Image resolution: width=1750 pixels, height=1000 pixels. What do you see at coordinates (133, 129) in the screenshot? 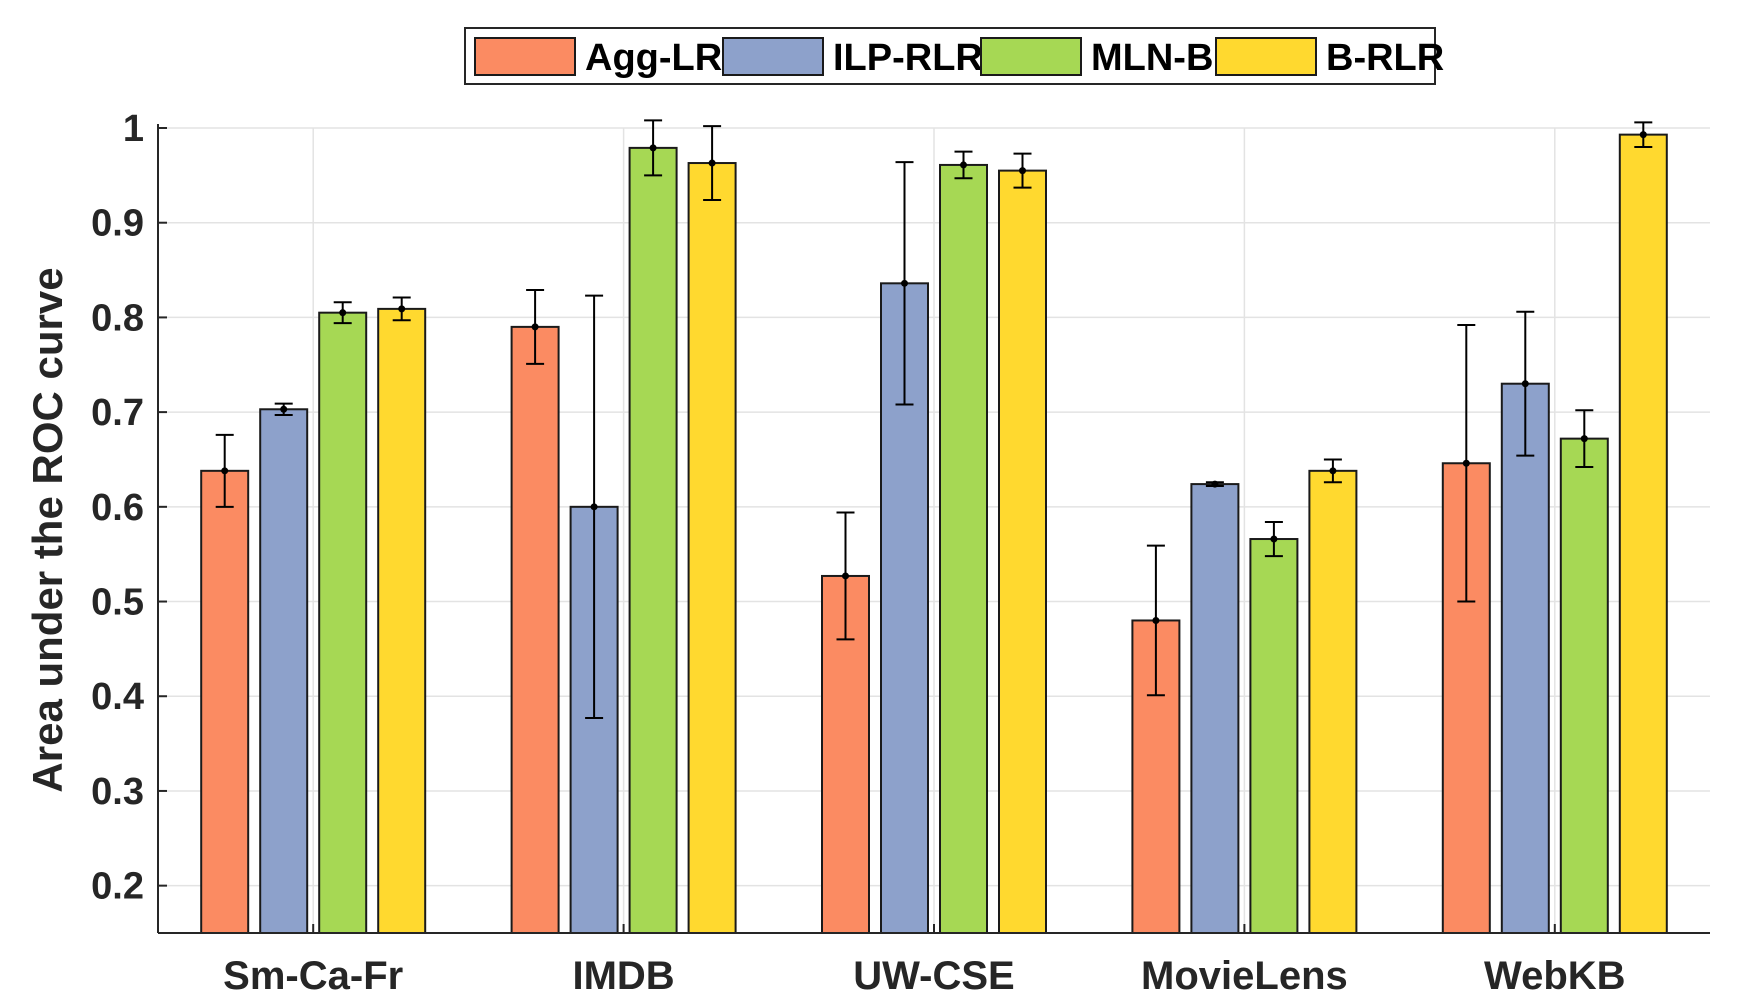
I see `y-tick-label: 1` at bounding box center [133, 129].